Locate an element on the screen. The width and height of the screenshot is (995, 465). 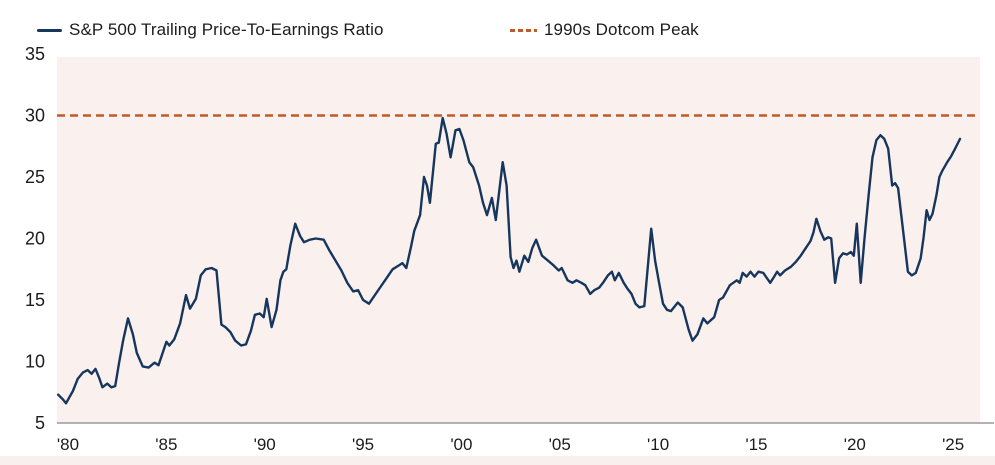
x-axis-tick-label: '10 is located at coordinates (658, 444).